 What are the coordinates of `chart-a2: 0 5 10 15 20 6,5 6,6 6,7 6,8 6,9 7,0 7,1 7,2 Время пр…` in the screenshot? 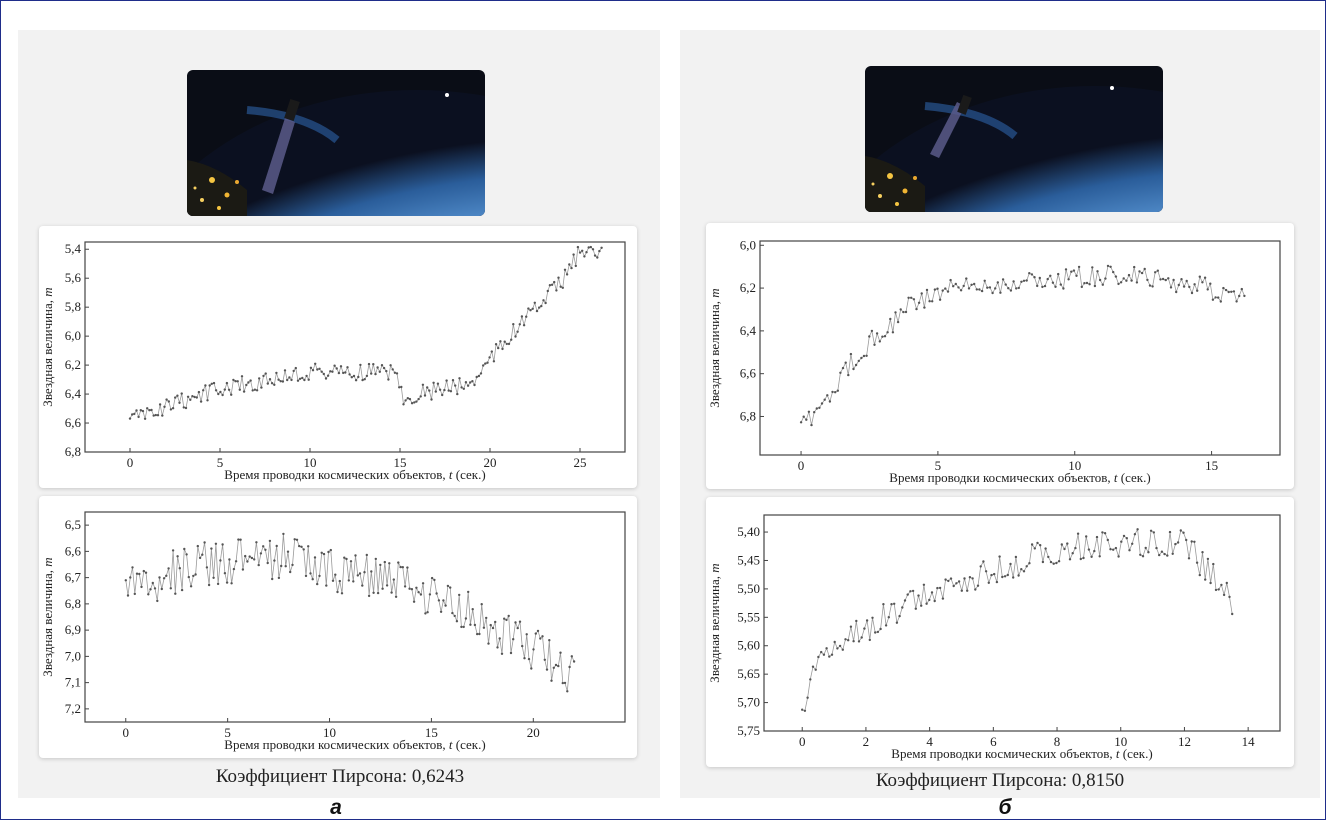 It's located at (333, 631).